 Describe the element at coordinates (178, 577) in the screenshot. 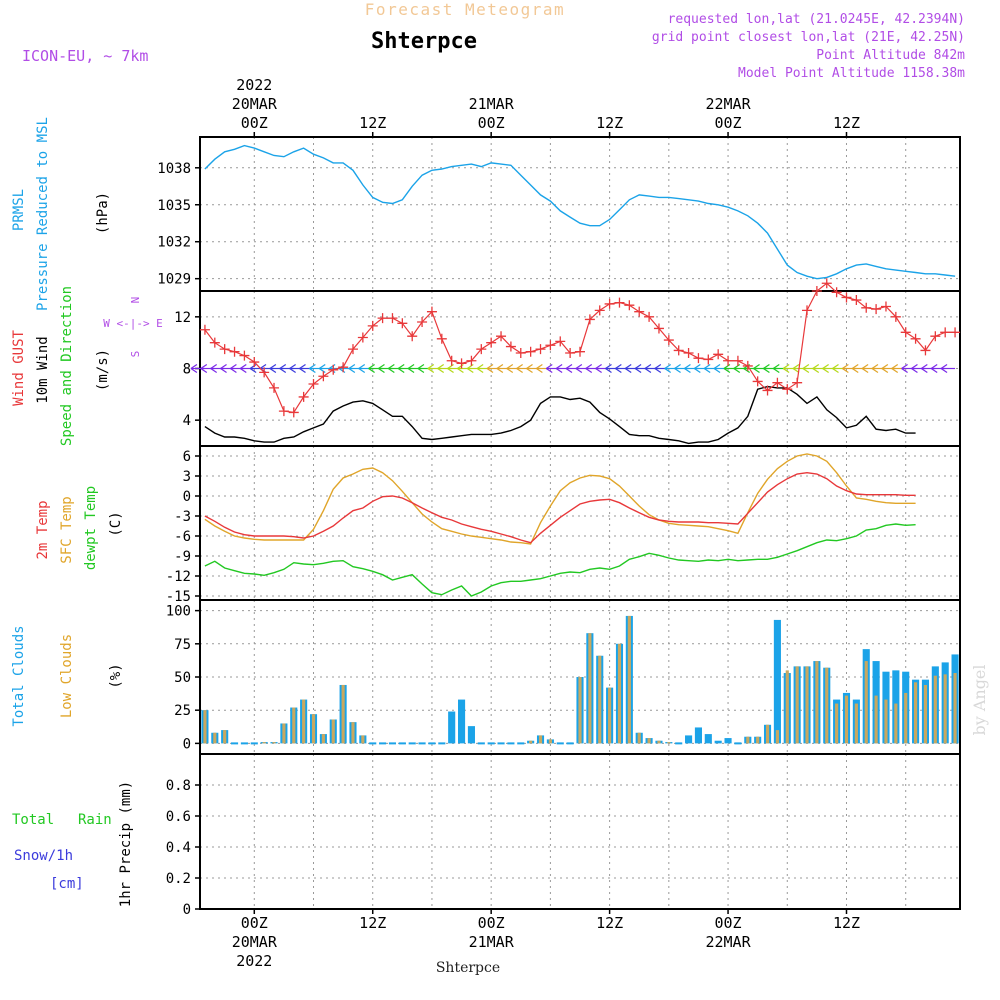

I see `ytick-label: -12` at that location.